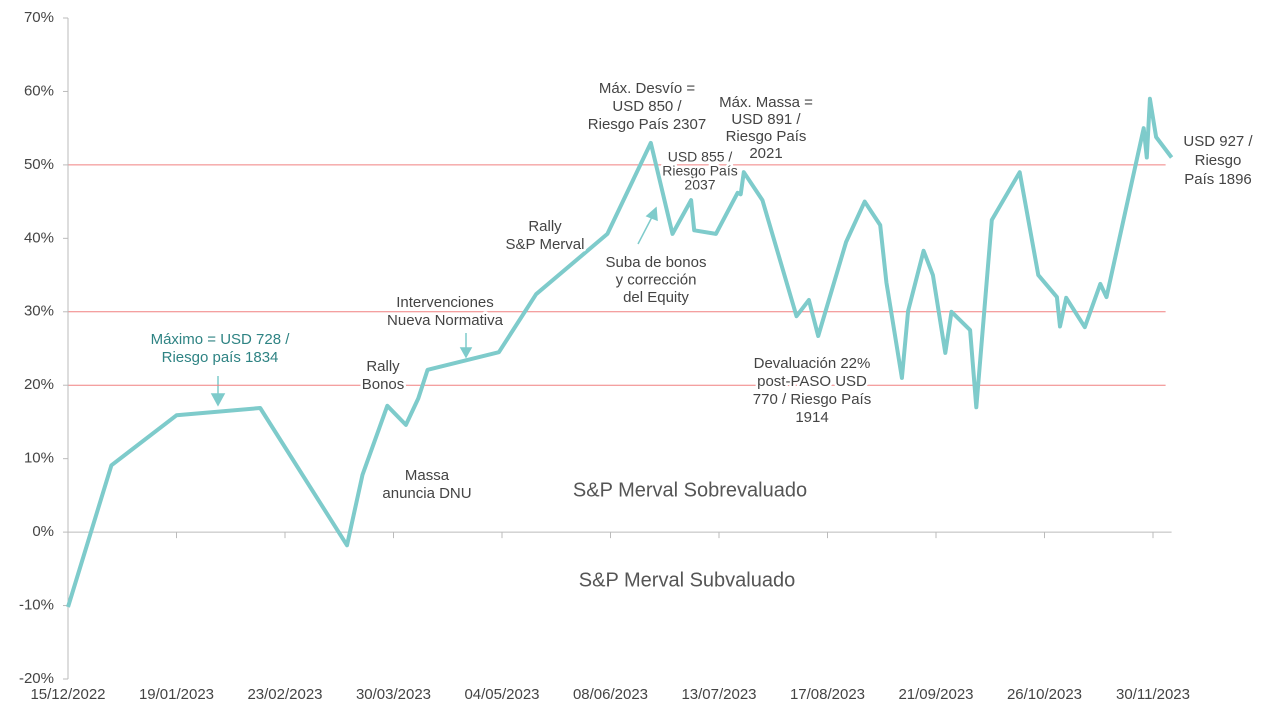 This screenshot has width=1269, height=707. Describe the element at coordinates (43, 531) in the screenshot. I see `y-tick-label: 0%` at that location.